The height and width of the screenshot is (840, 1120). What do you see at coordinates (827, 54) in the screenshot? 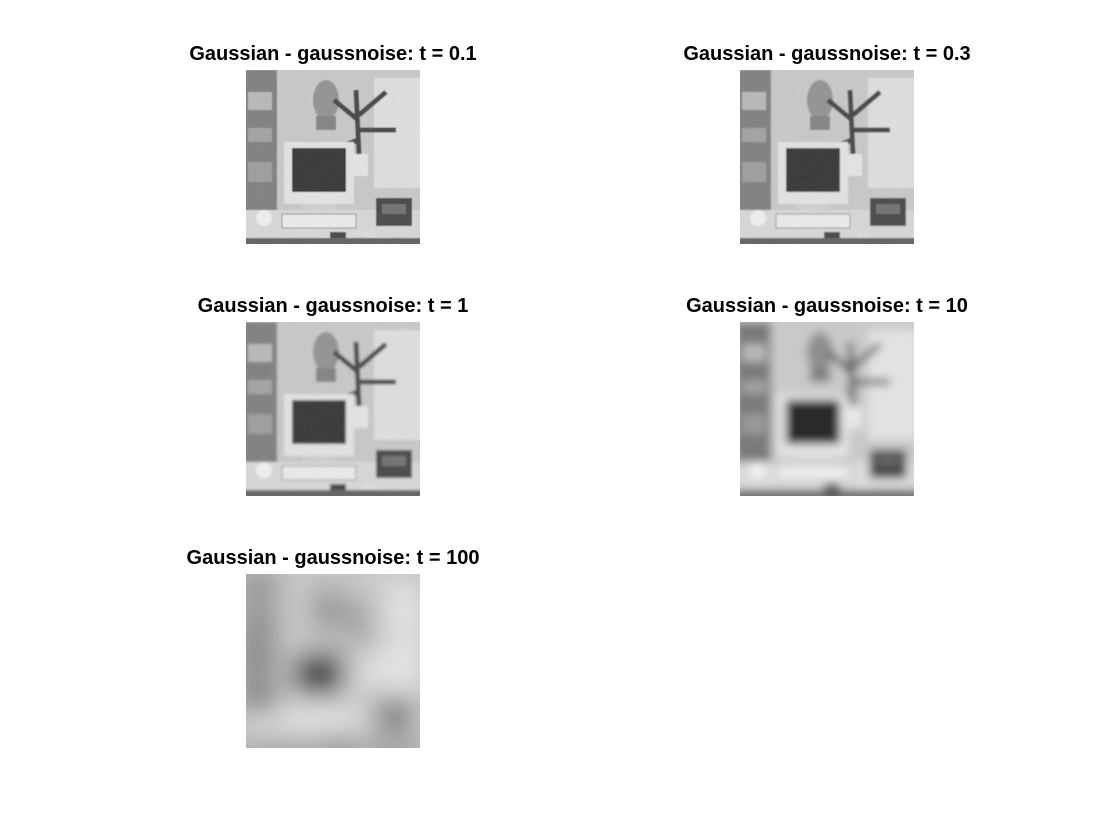
I see `panel-title: Gaussian - gaussnoise: t = 0.3` at bounding box center [827, 54].